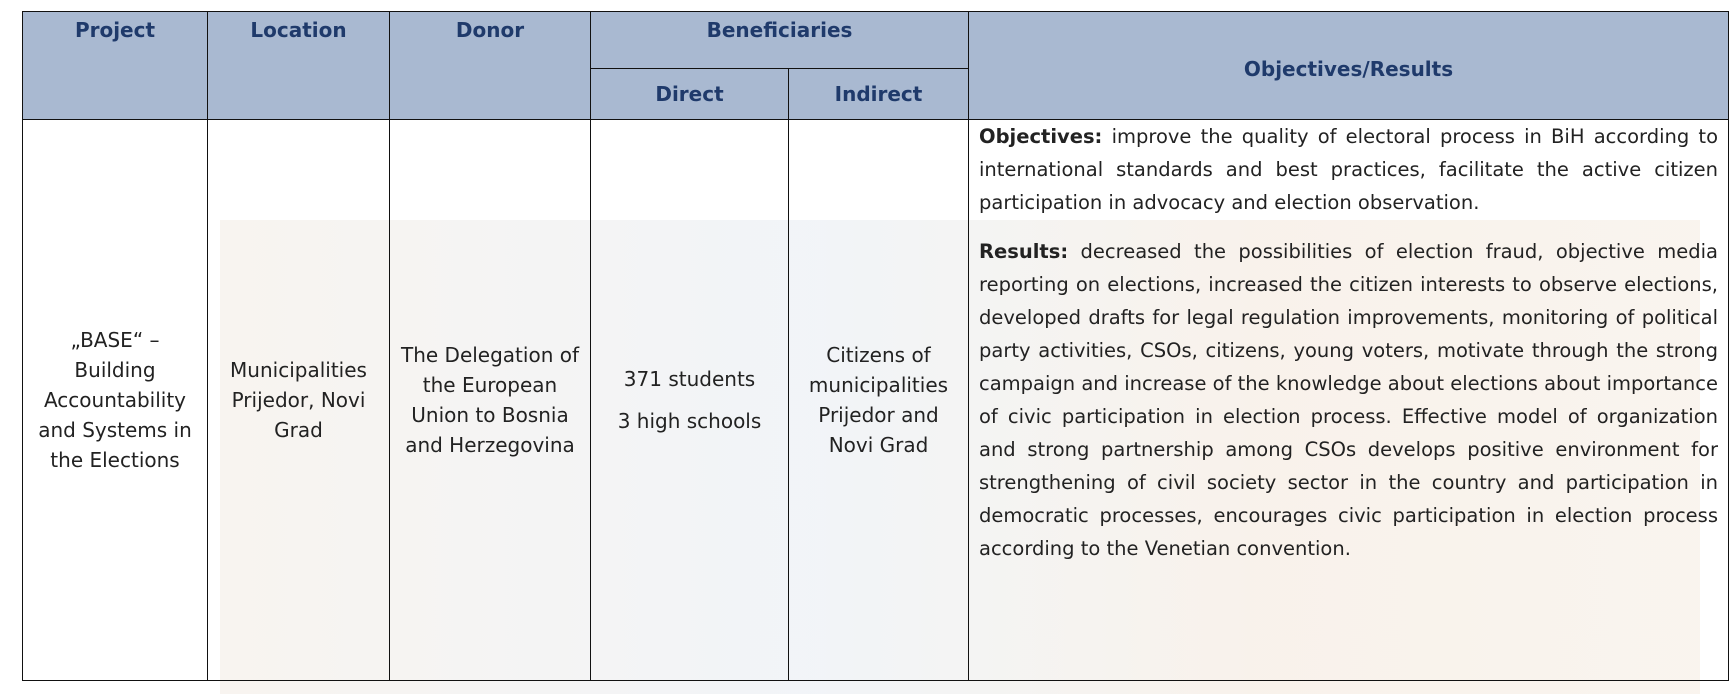 This screenshot has height=694, width=1730. Describe the element at coordinates (298, 65) in the screenshot. I see `header-location: Location` at that location.